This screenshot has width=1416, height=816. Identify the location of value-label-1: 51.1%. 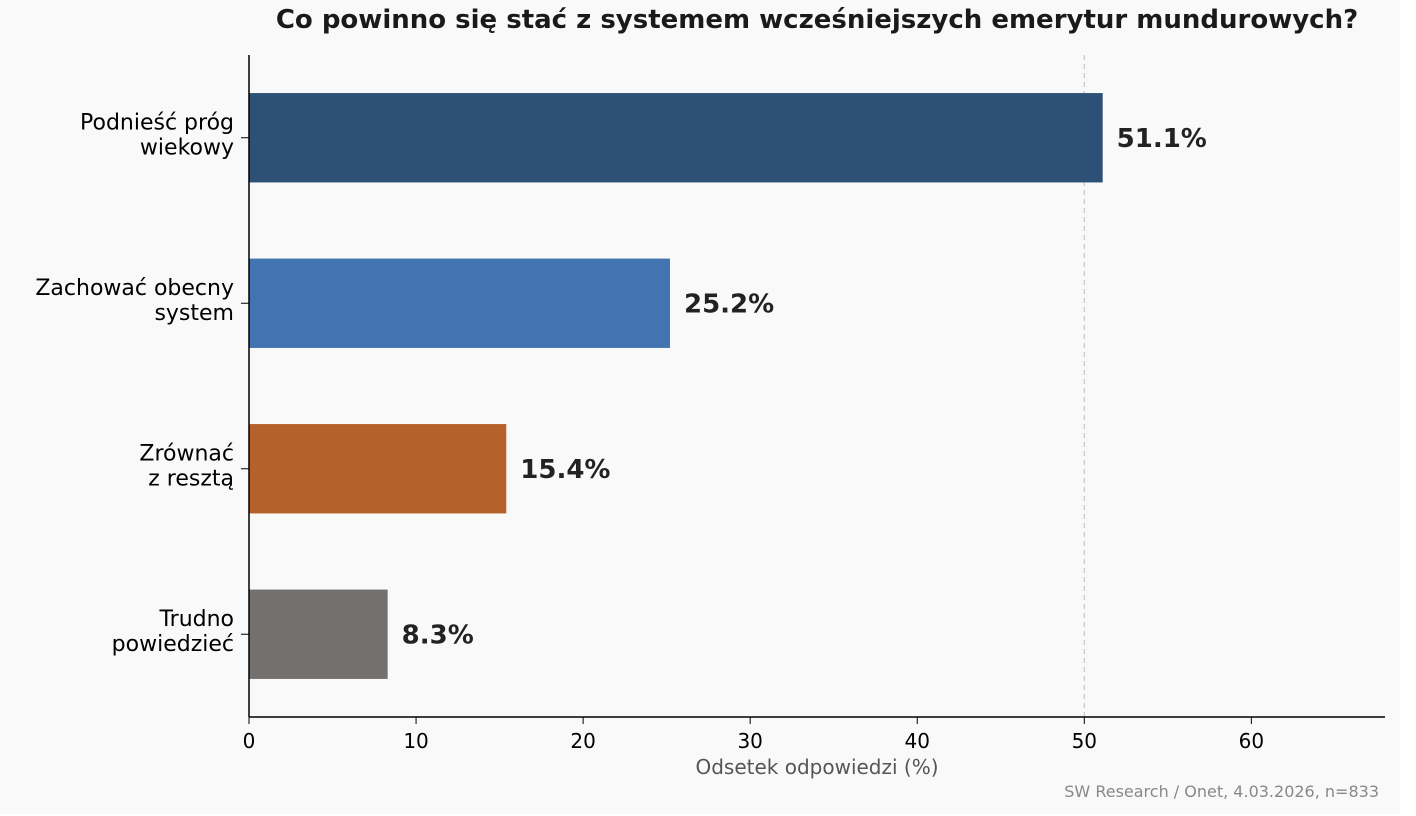
(1162, 139).